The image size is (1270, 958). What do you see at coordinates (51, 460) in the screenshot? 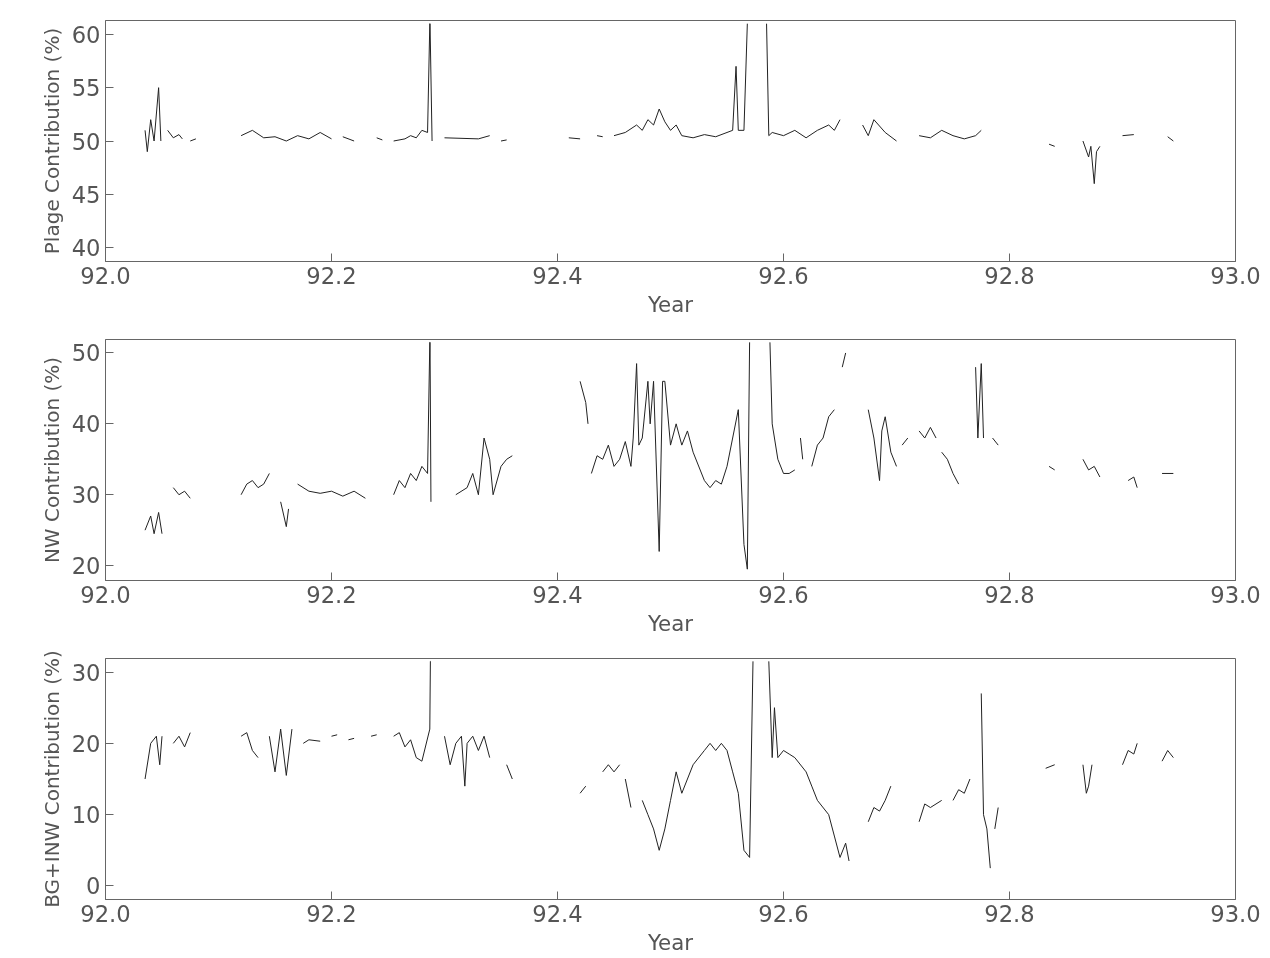
I see `y-axis-title: NW Contribution (%)` at bounding box center [51, 460].